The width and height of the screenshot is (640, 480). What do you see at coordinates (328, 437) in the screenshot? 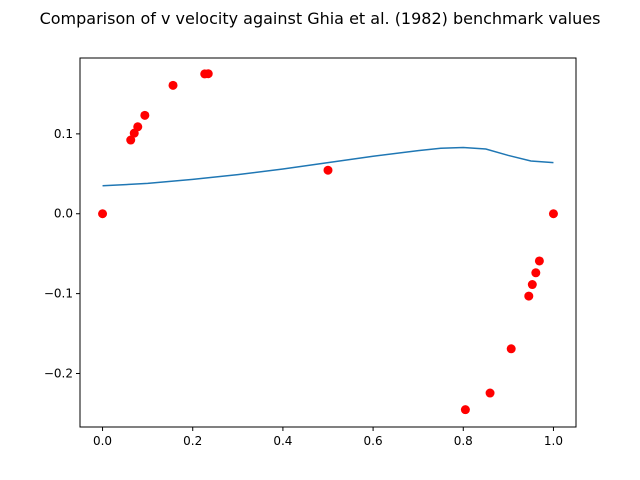
I see `x-axis: 0.0 0.2 0.4 0.6 0.8 1.0` at bounding box center [328, 437].